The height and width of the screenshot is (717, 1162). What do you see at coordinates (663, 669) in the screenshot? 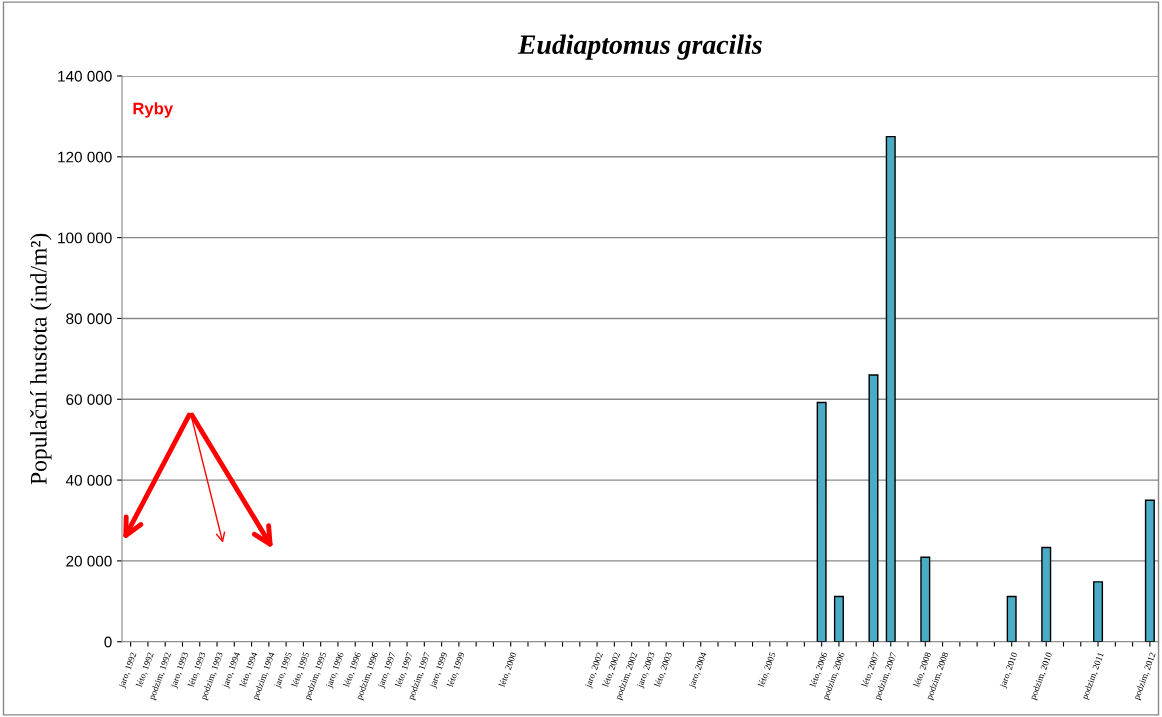
I see `x-tick-label: léto, 2003` at bounding box center [663, 669].